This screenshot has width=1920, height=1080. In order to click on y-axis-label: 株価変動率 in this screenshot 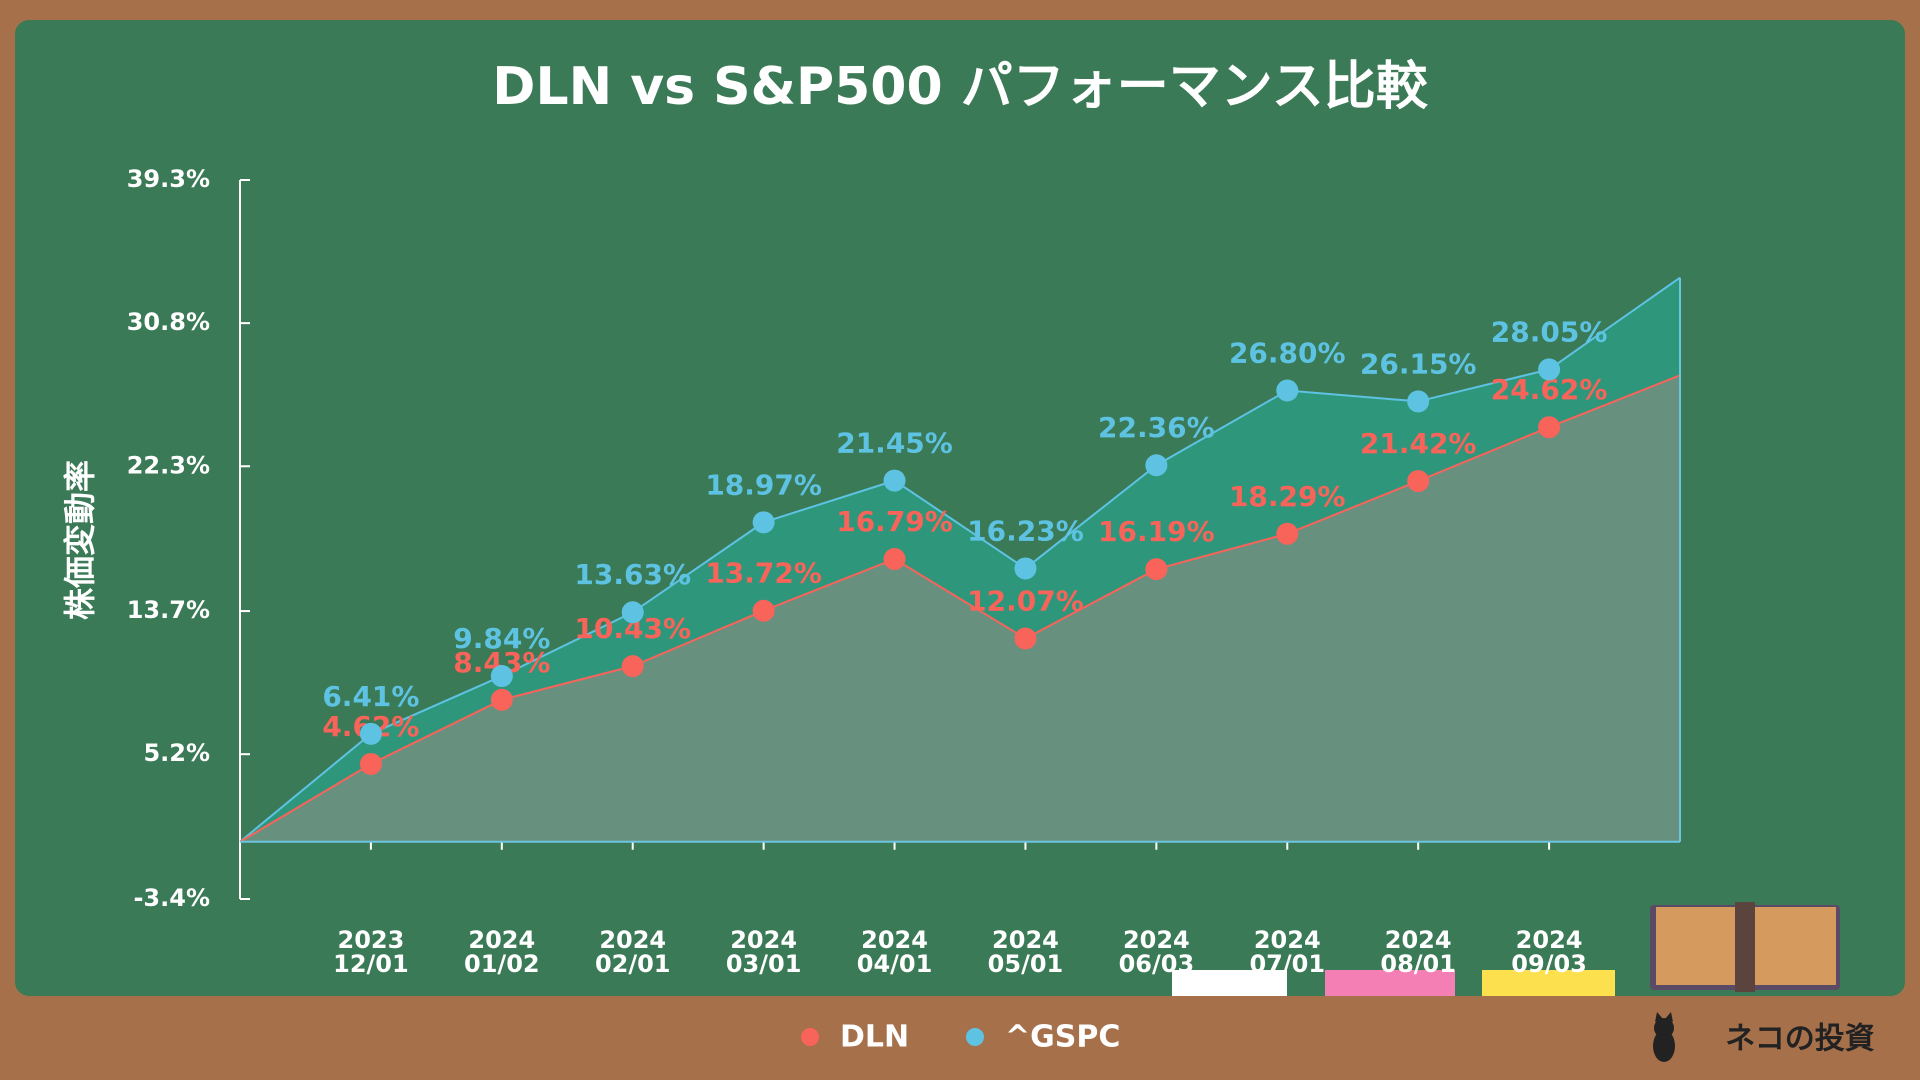, I will do `click(80, 540)`.